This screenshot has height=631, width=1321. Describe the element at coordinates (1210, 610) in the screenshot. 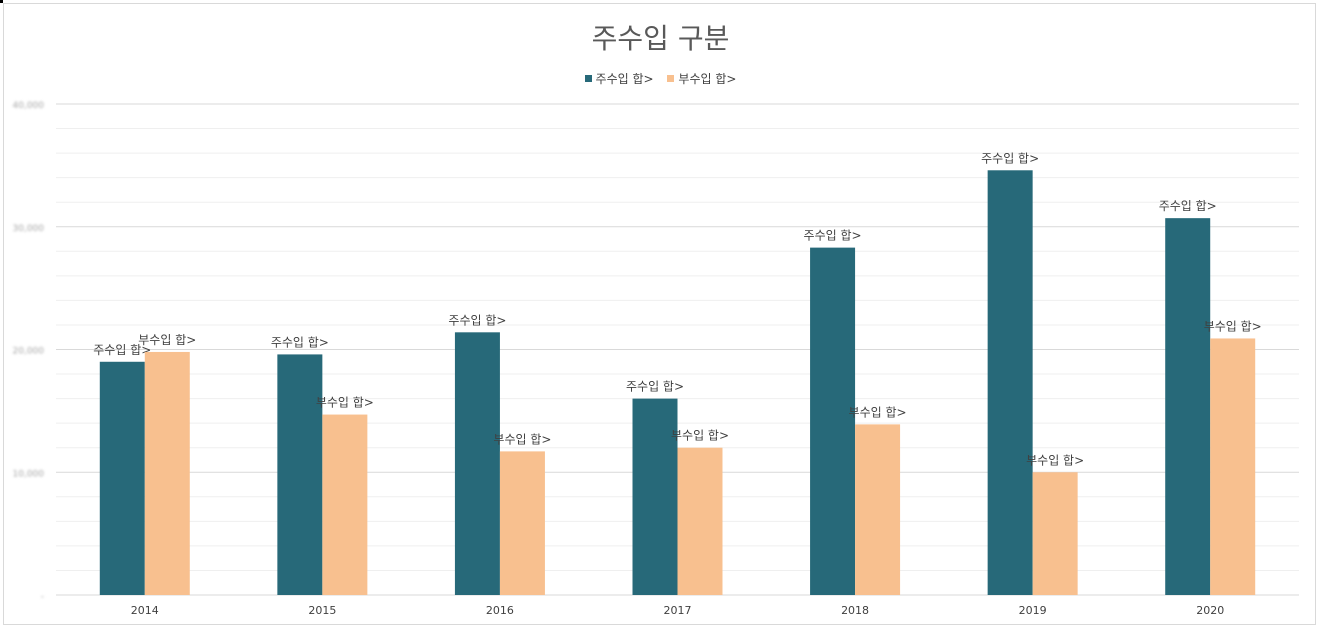

I see `x-tick-label: 2020` at that location.